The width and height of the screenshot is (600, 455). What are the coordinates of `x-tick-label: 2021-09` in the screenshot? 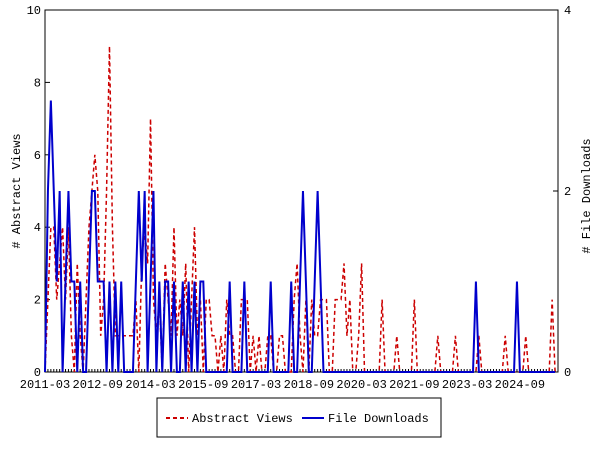 It's located at (414, 385).